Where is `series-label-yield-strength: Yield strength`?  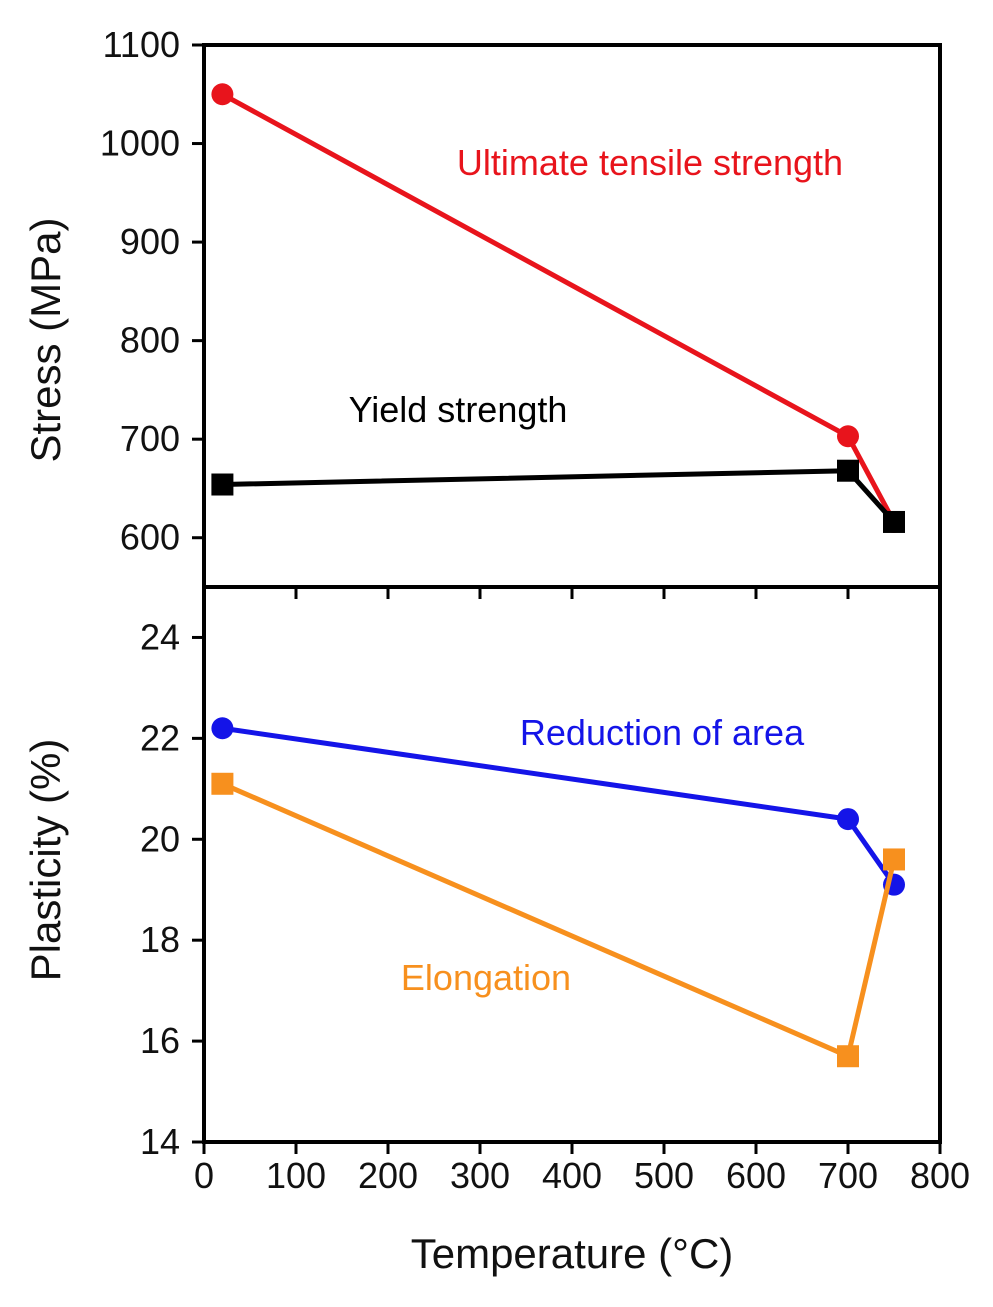 series-label-yield-strength: Yield strength is located at coordinates (458, 409).